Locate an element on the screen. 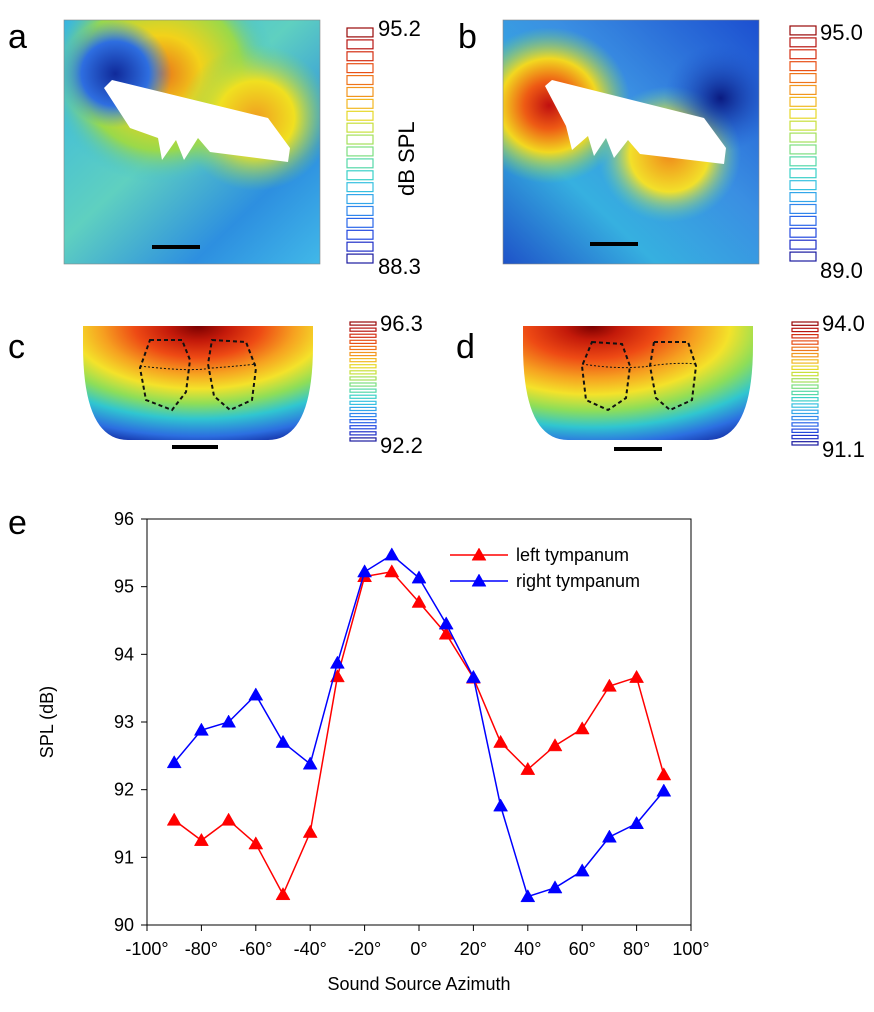 This screenshot has height=1012, width=874. x-tick-label: 20° is located at coordinates (473, 949).